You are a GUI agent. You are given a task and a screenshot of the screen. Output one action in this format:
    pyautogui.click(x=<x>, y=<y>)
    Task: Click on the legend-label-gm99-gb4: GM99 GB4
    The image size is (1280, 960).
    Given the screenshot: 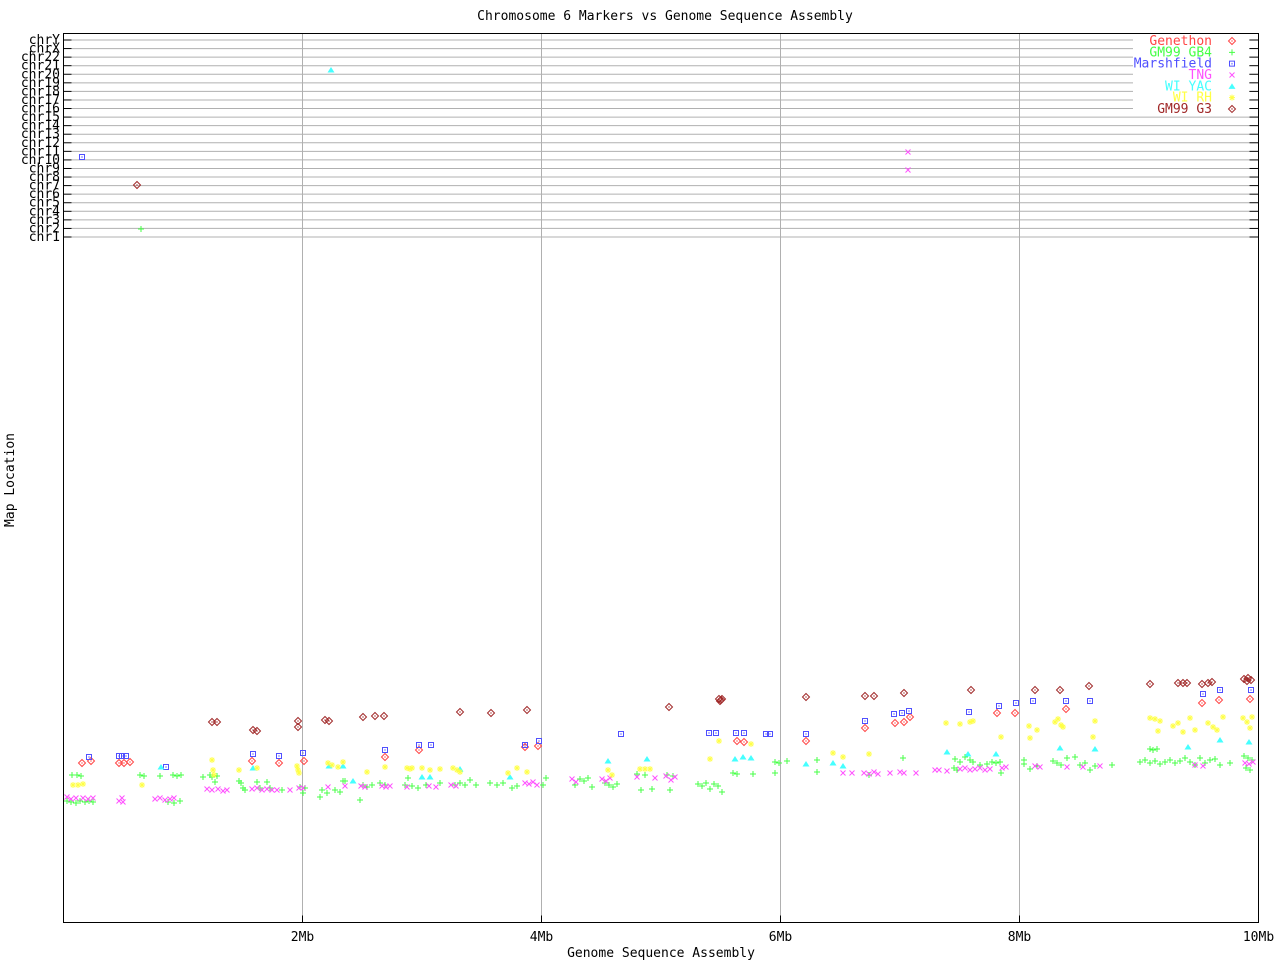 What is the action you would take?
    pyautogui.click(x=1180, y=52)
    